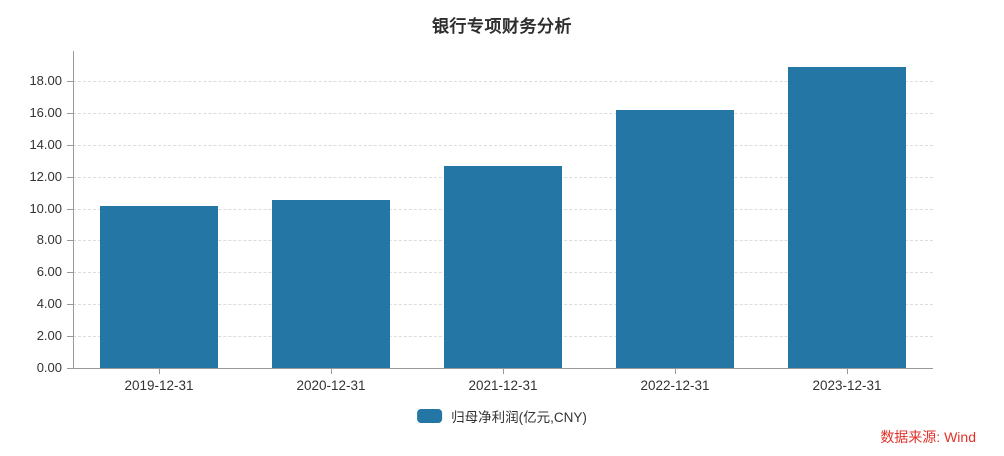 This screenshot has height=456, width=1004. What do you see at coordinates (45, 208) in the screenshot?
I see `y-axis-tick-label: 10.00` at bounding box center [45, 208].